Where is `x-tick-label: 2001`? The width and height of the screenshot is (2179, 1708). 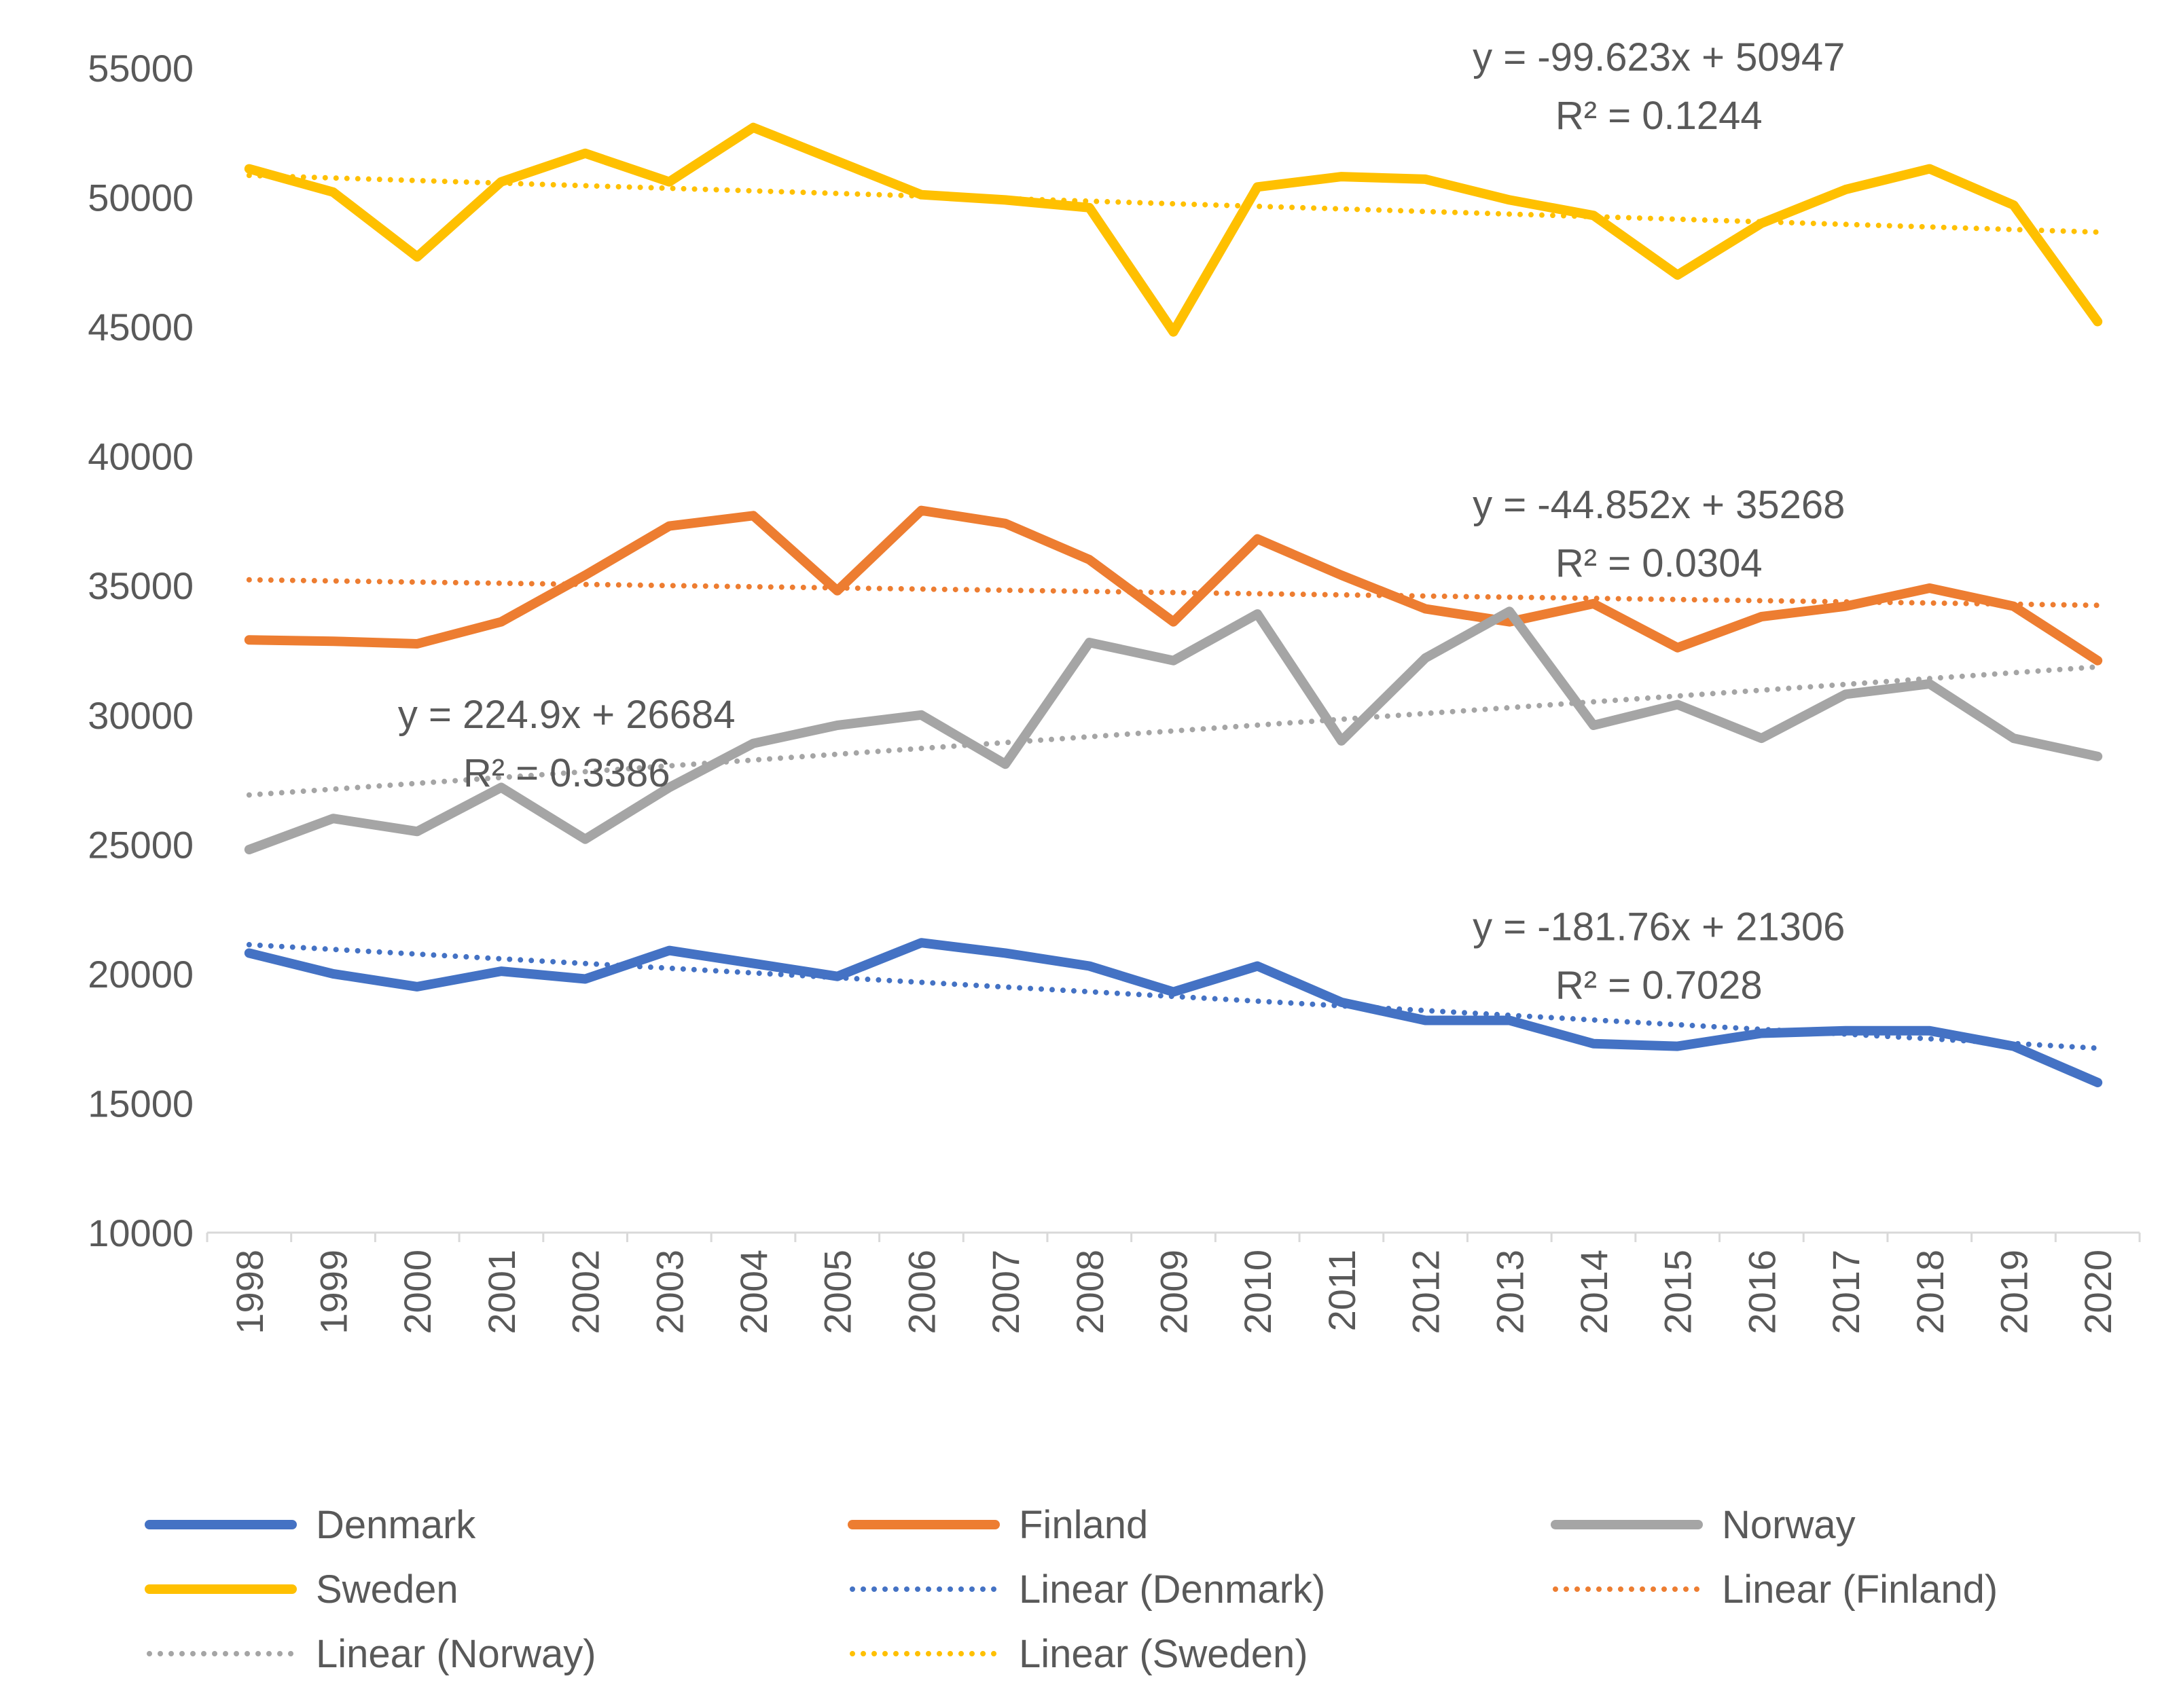 x-tick-label: 2001 is located at coordinates (502, 1292).